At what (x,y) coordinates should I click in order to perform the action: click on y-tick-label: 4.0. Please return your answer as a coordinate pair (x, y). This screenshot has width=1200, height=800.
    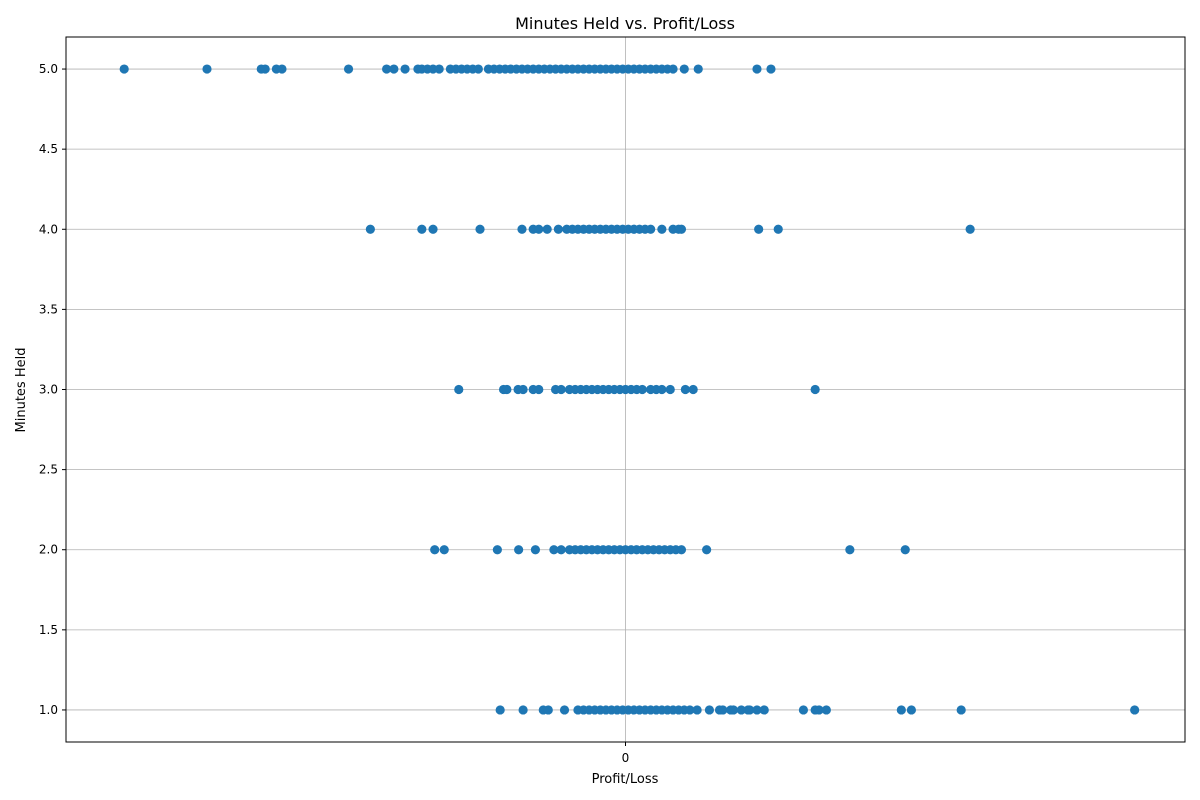
    Looking at the image, I should click on (48, 229).